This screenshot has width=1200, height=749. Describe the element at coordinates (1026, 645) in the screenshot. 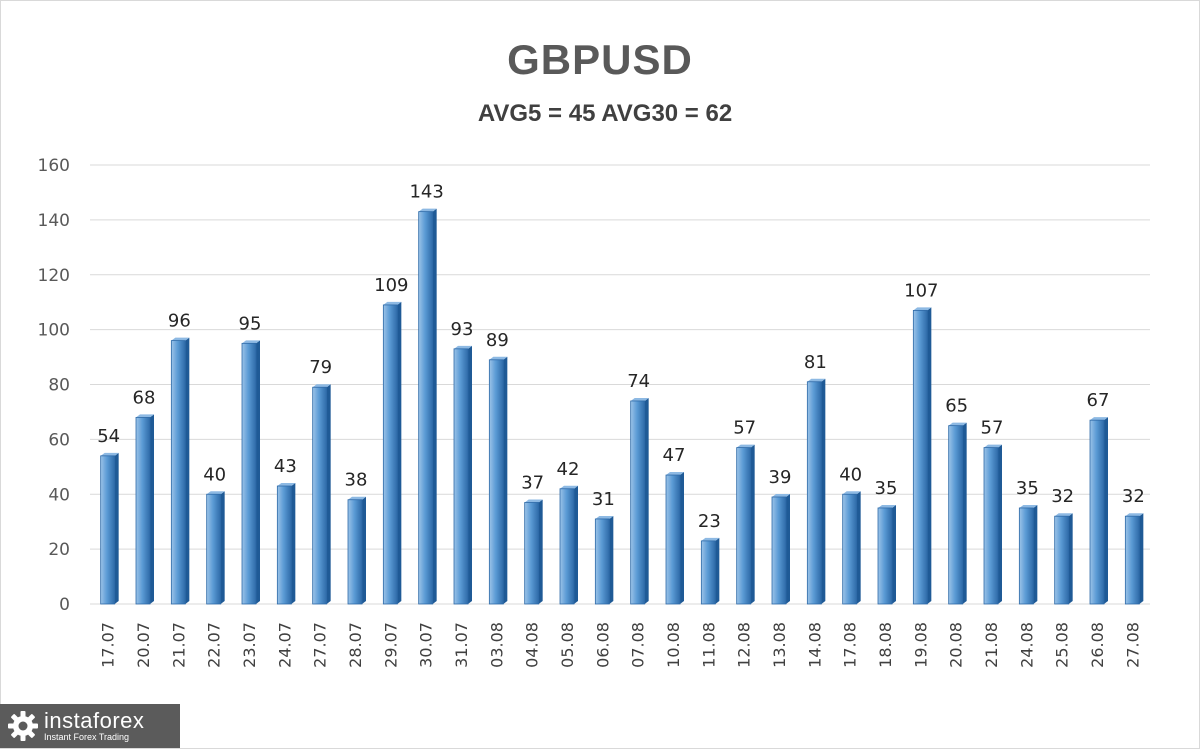

I see `x-tick-label: 24.08` at that location.